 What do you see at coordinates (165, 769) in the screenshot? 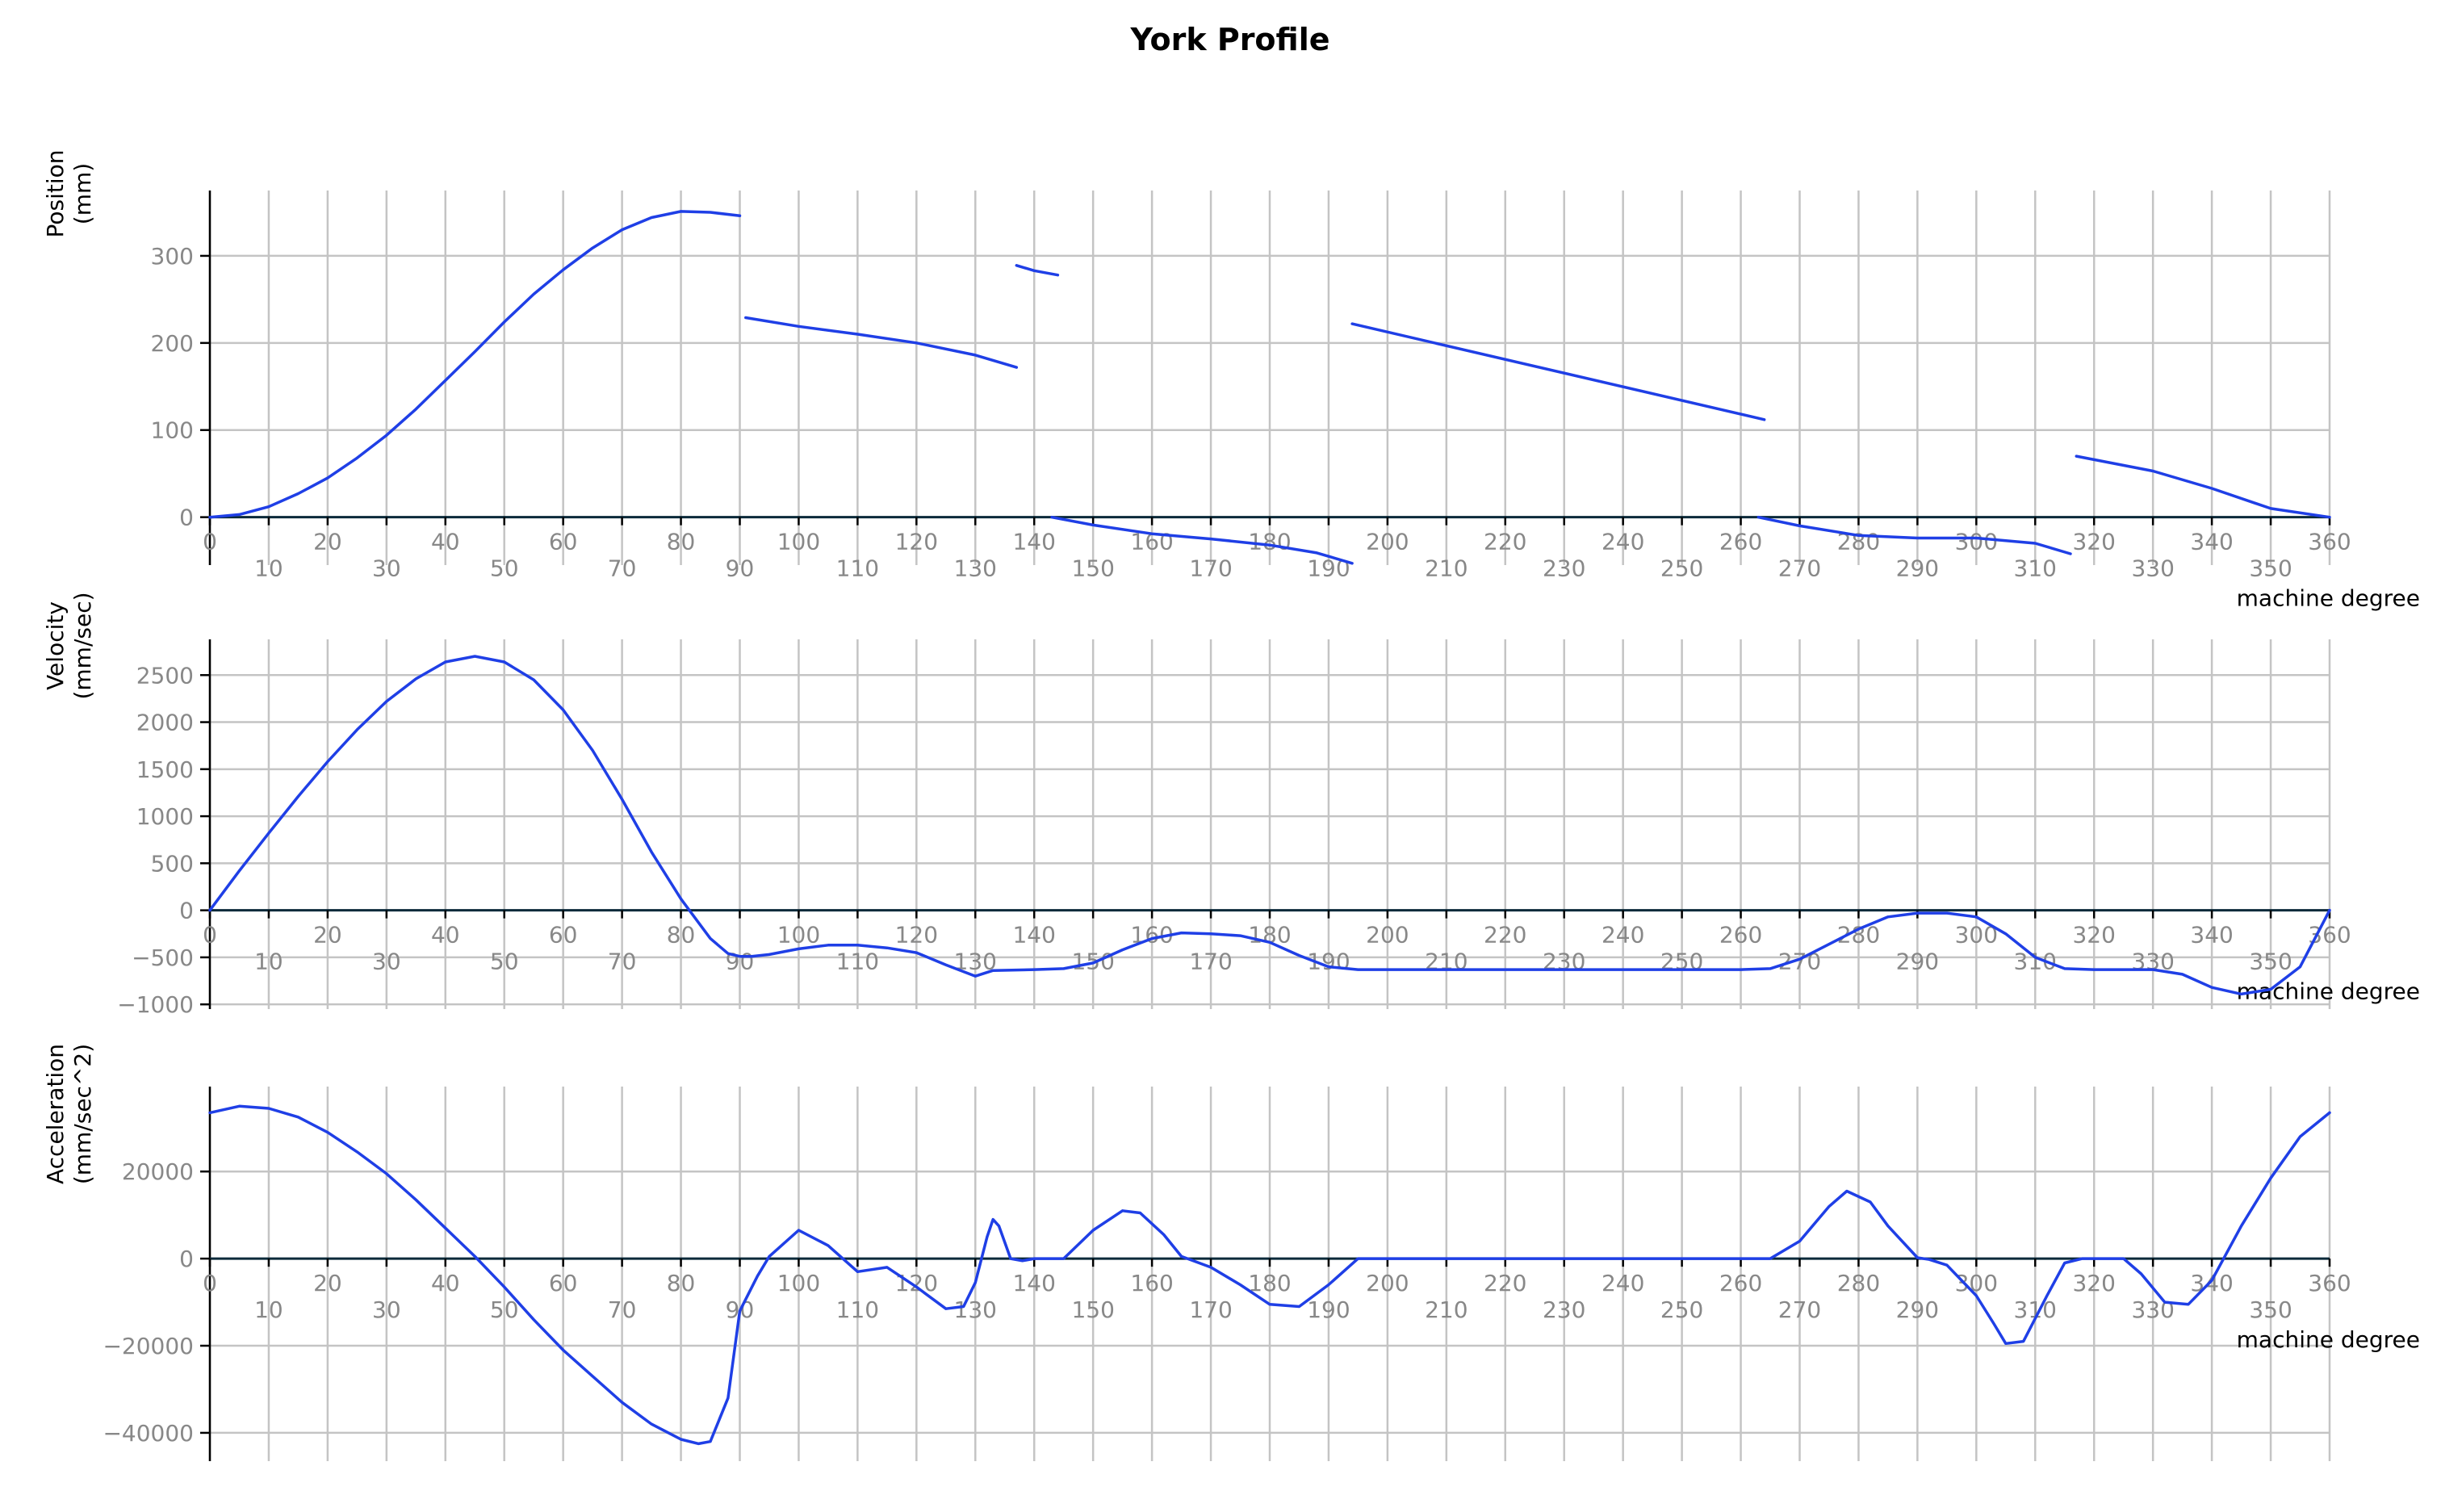
I see `y-tick-label: 1500` at bounding box center [165, 769].